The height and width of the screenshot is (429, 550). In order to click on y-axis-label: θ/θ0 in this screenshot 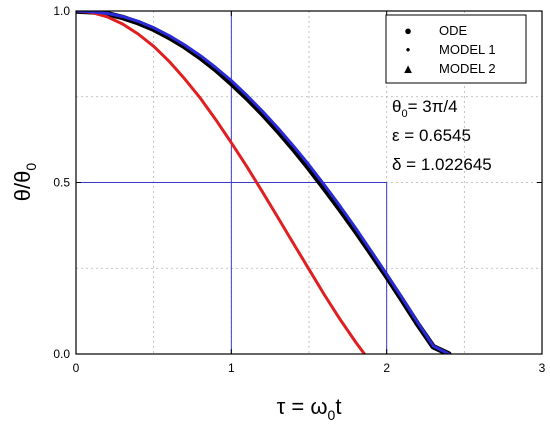, I will do `click(24, 182)`.